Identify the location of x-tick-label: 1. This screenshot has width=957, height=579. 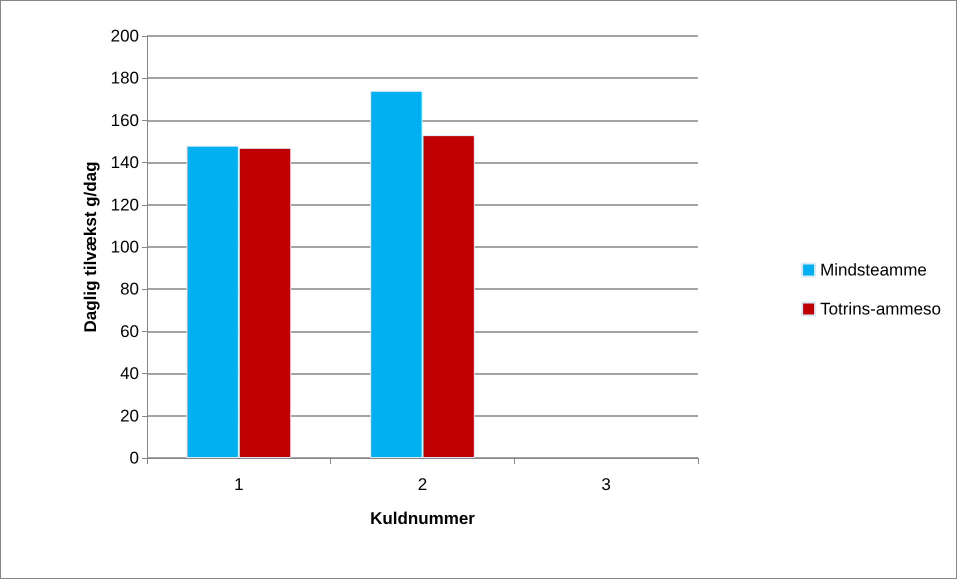
(239, 484).